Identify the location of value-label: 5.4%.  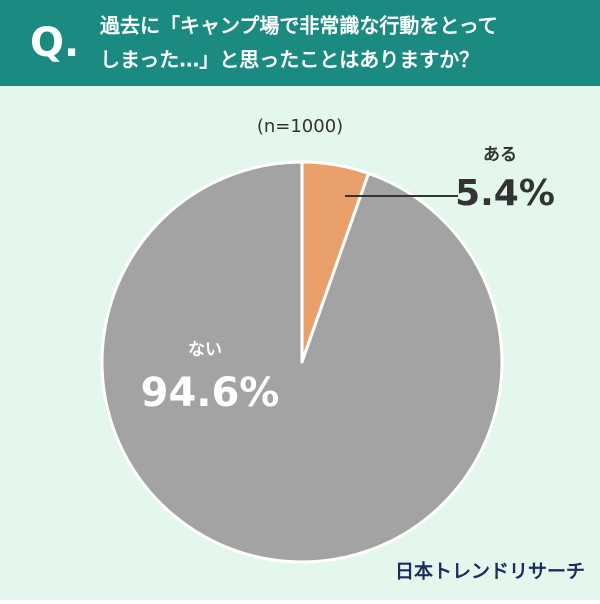
(505, 193).